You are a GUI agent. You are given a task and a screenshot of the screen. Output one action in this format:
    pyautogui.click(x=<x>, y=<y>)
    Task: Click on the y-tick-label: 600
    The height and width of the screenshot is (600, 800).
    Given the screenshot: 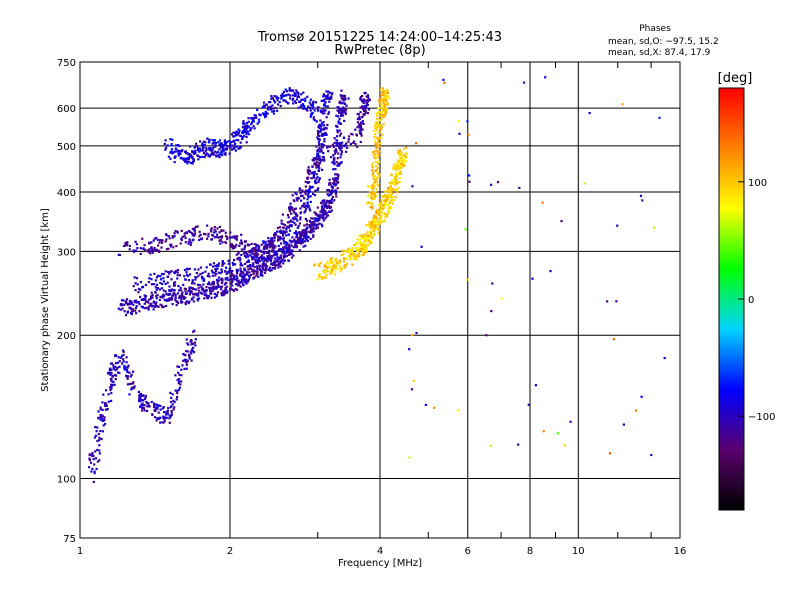 What is the action you would take?
    pyautogui.click(x=66, y=109)
    